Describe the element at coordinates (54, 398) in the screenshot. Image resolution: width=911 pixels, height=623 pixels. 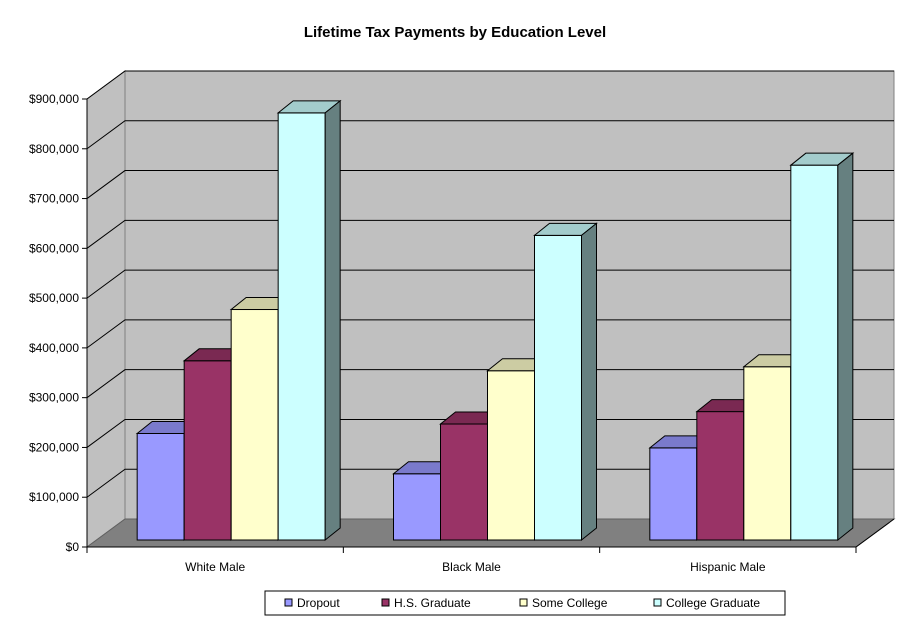
I see `y-tick-label: $300,000` at that location.